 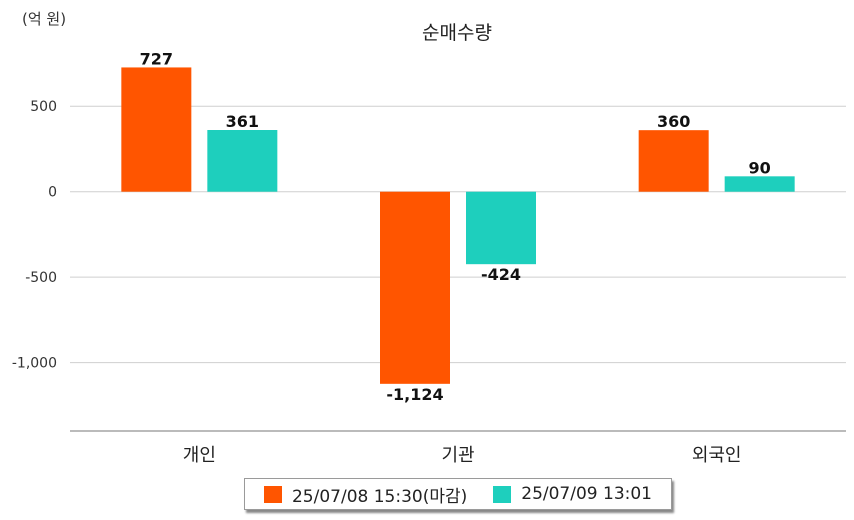 What do you see at coordinates (457, 455) in the screenshot?
I see `x-tick-label: 기관` at bounding box center [457, 455].